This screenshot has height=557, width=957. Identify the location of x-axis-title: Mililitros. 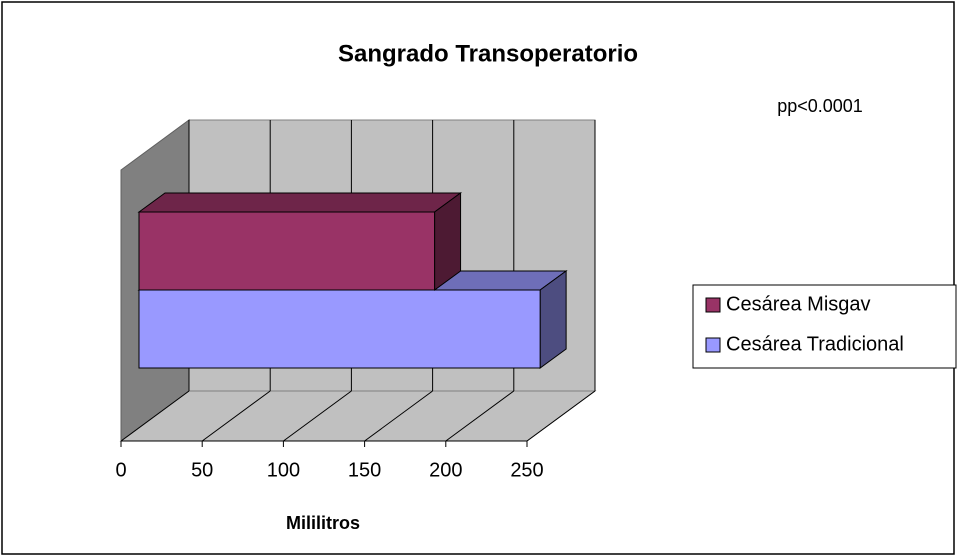
(323, 523).